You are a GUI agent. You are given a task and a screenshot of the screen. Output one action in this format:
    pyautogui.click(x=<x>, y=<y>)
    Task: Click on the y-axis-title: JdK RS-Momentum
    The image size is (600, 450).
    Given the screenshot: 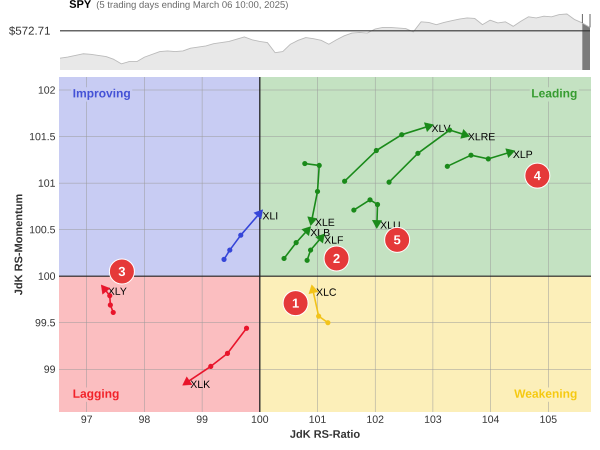 What is the action you would take?
    pyautogui.click(x=18, y=245)
    